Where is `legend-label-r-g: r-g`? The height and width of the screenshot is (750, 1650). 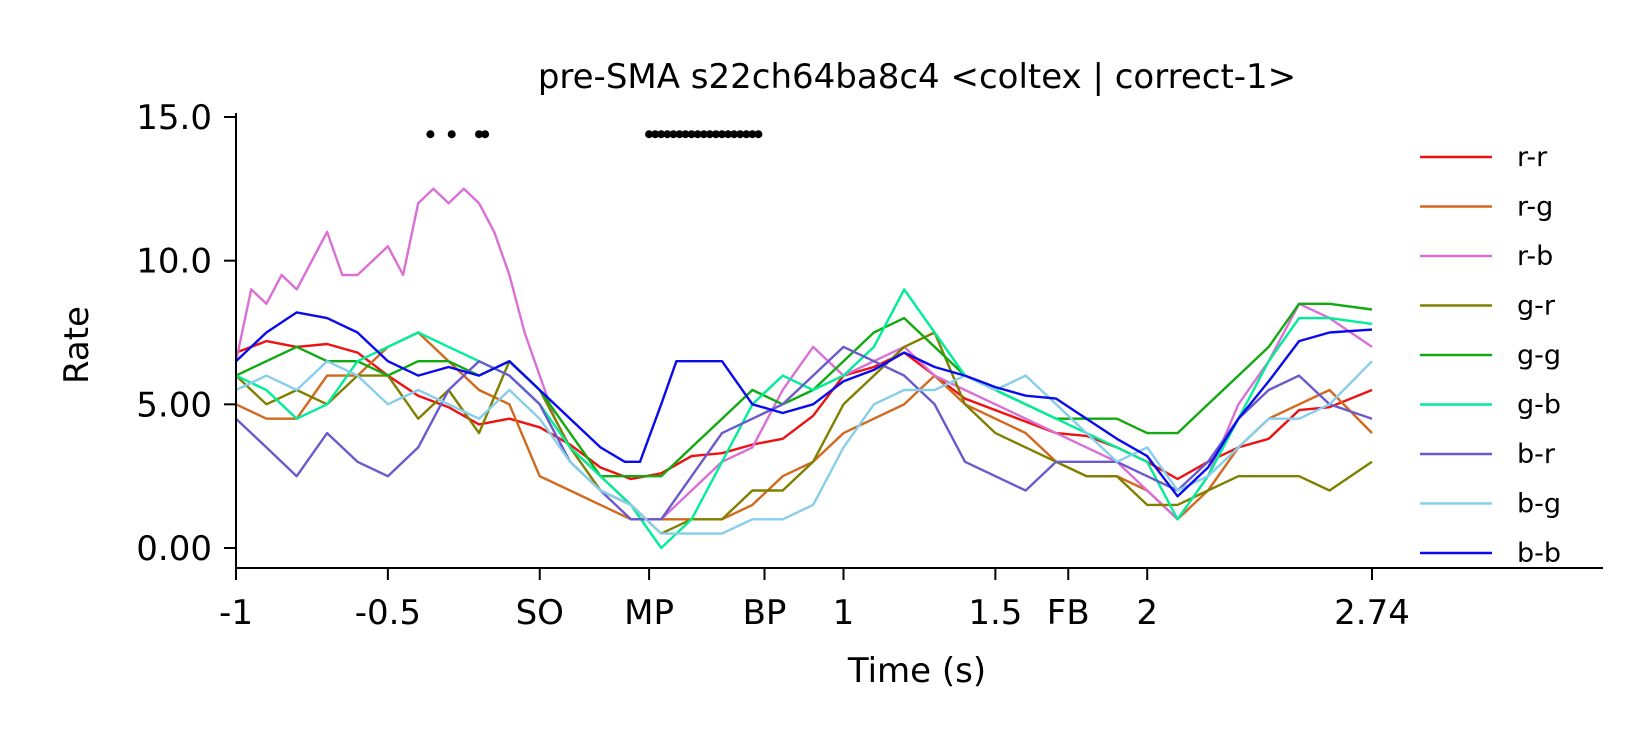
legend-label-r-g: r-g is located at coordinates (1535, 207).